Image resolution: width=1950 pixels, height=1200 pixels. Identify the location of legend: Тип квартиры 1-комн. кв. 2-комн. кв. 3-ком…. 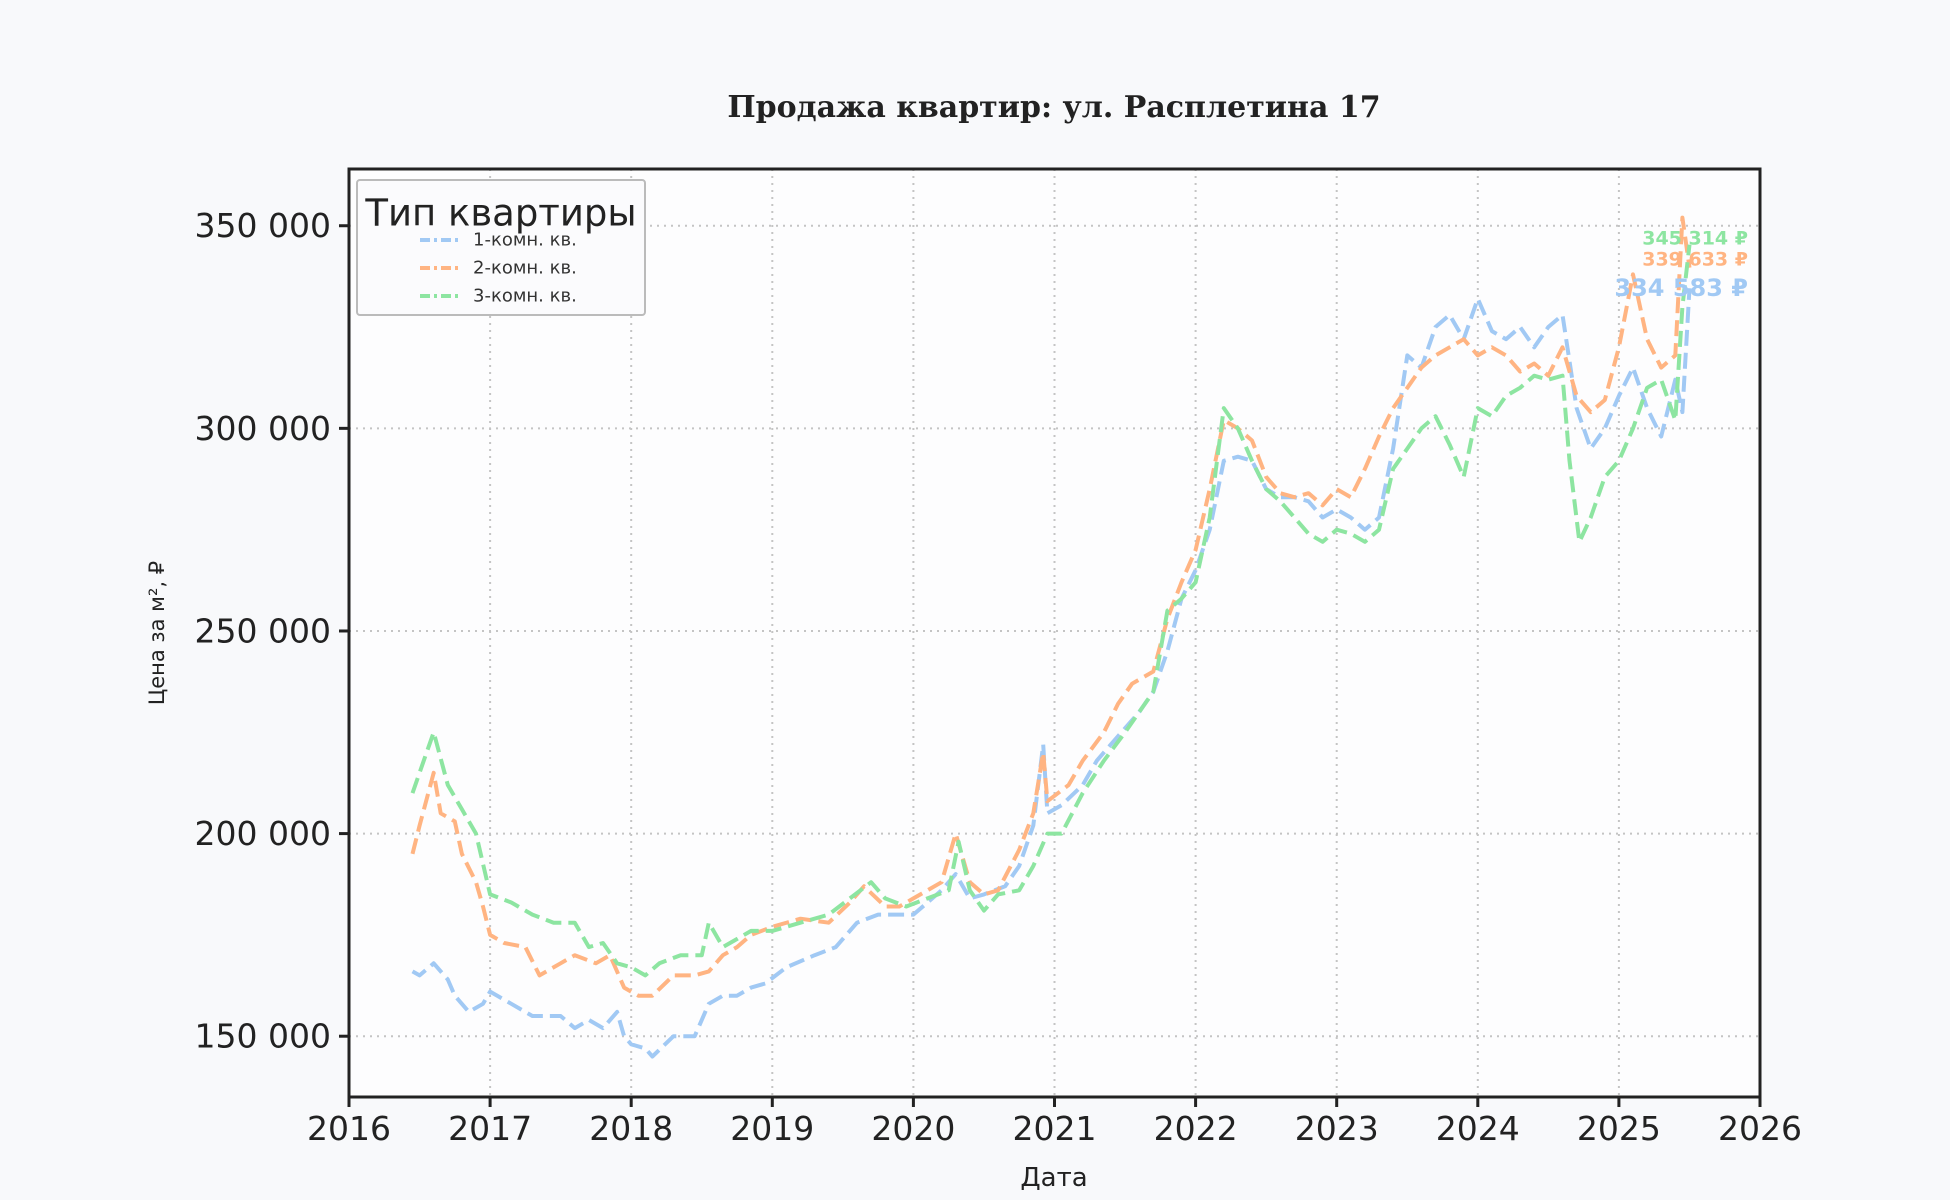
(501, 247).